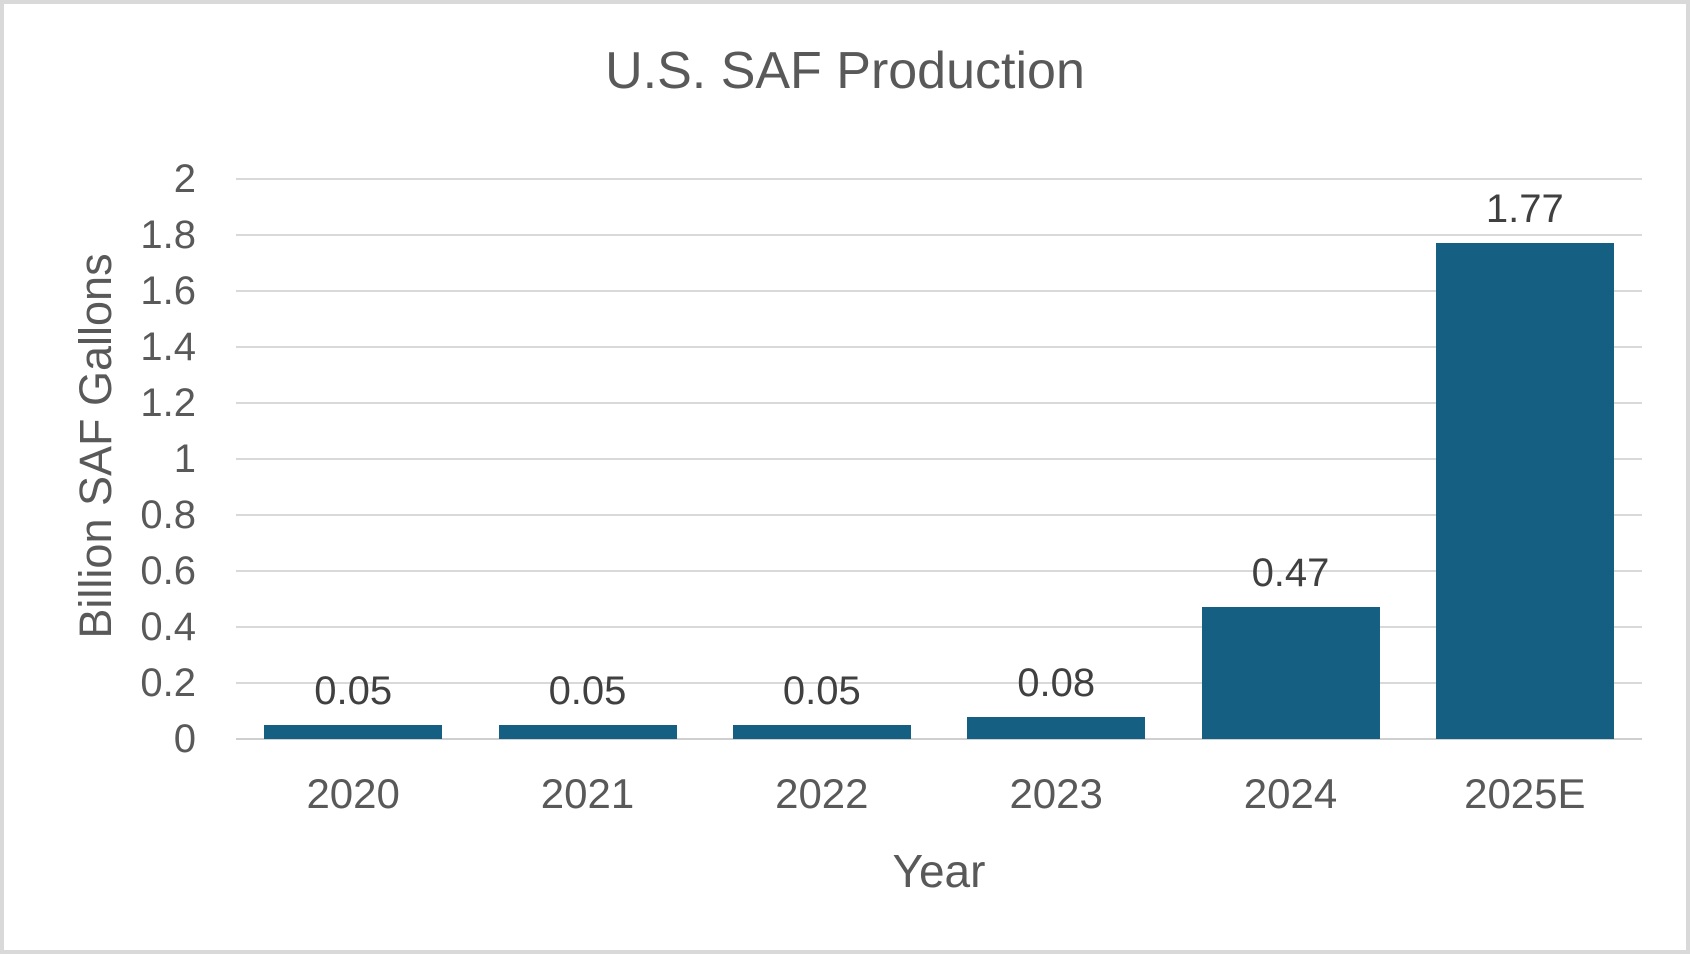  Describe the element at coordinates (939, 871) in the screenshot. I see `x-axis-title: Year` at that location.